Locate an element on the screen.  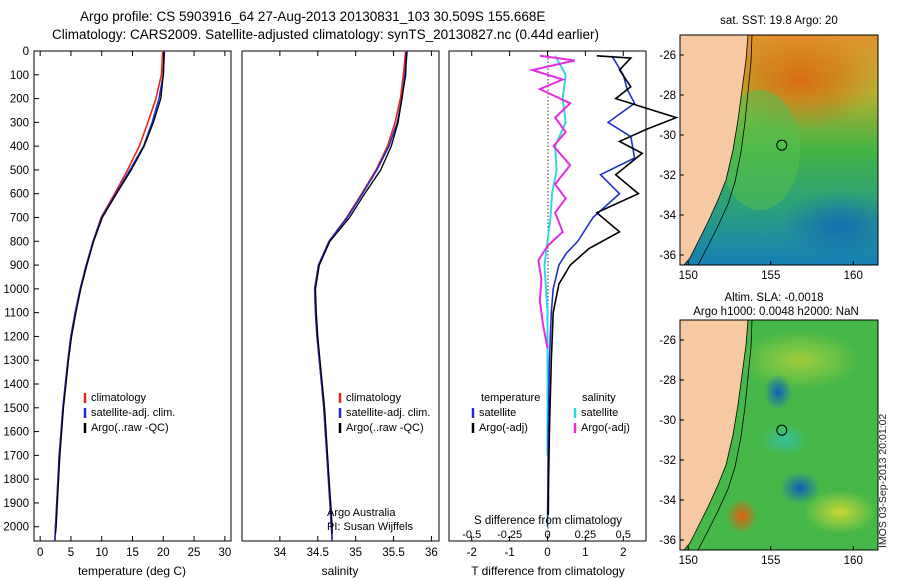
sst-ytick-label: -36 is located at coordinates (667, 256).